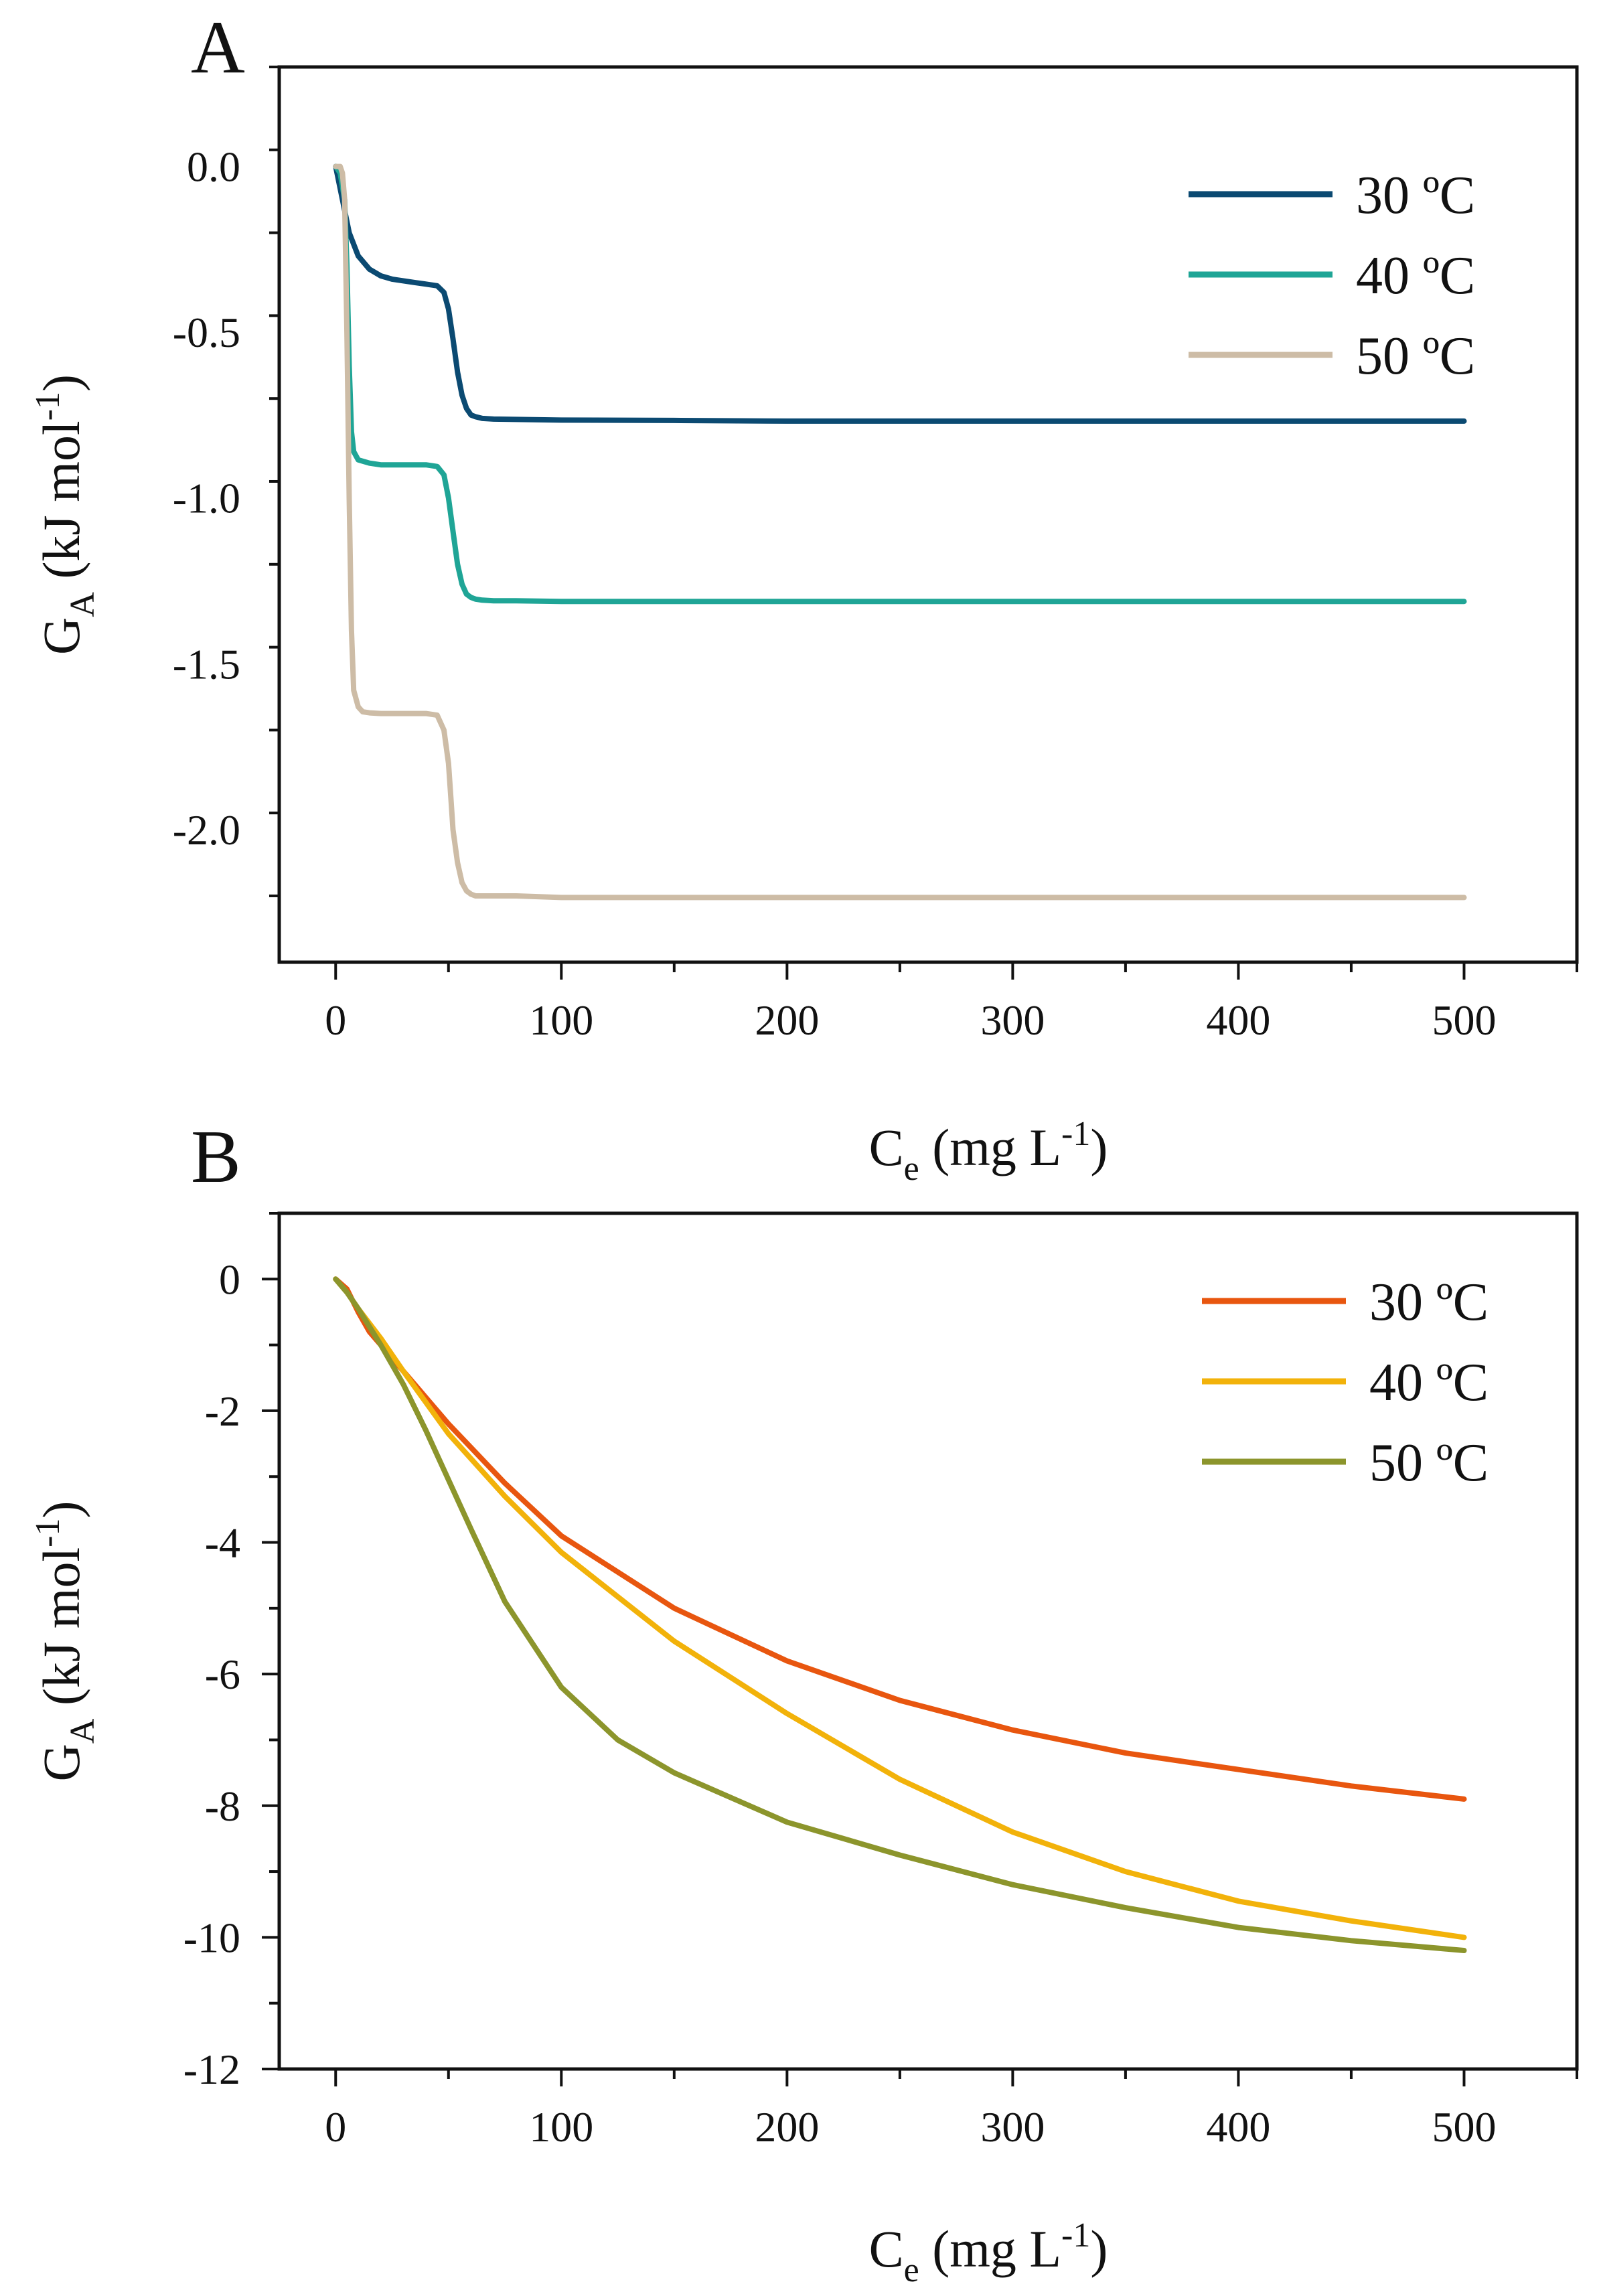 The width and height of the screenshot is (1597, 2296). What do you see at coordinates (223, 1411) in the screenshot?
I see `y-tick-label: -2` at bounding box center [223, 1411].